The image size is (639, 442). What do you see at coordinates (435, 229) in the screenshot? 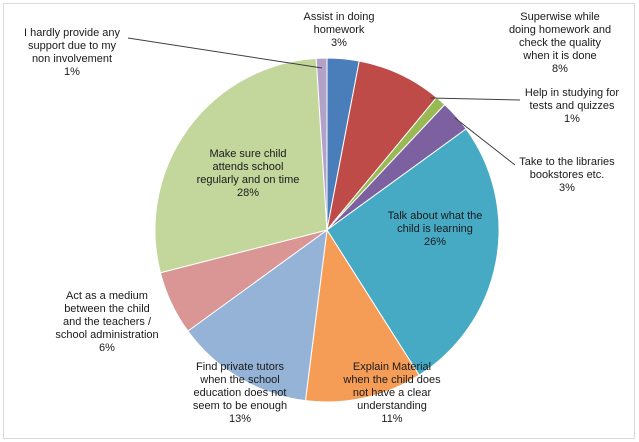
I see `data-label-talk-about-what-the: Talk about what the child is learning 26%` at bounding box center [435, 229].